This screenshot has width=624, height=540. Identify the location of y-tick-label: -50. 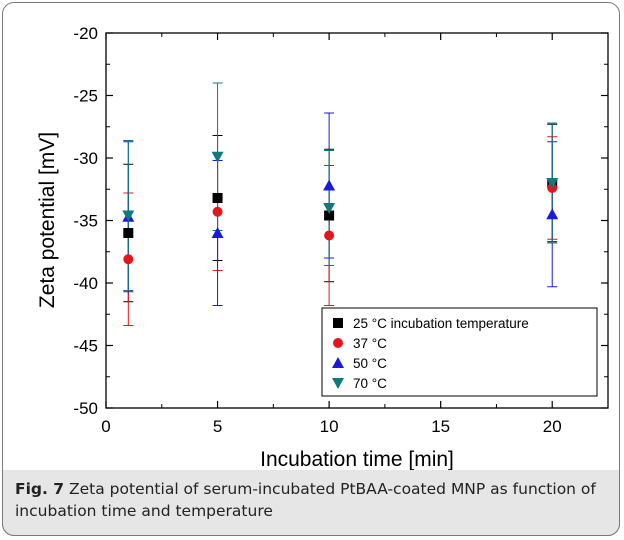
(85, 408).